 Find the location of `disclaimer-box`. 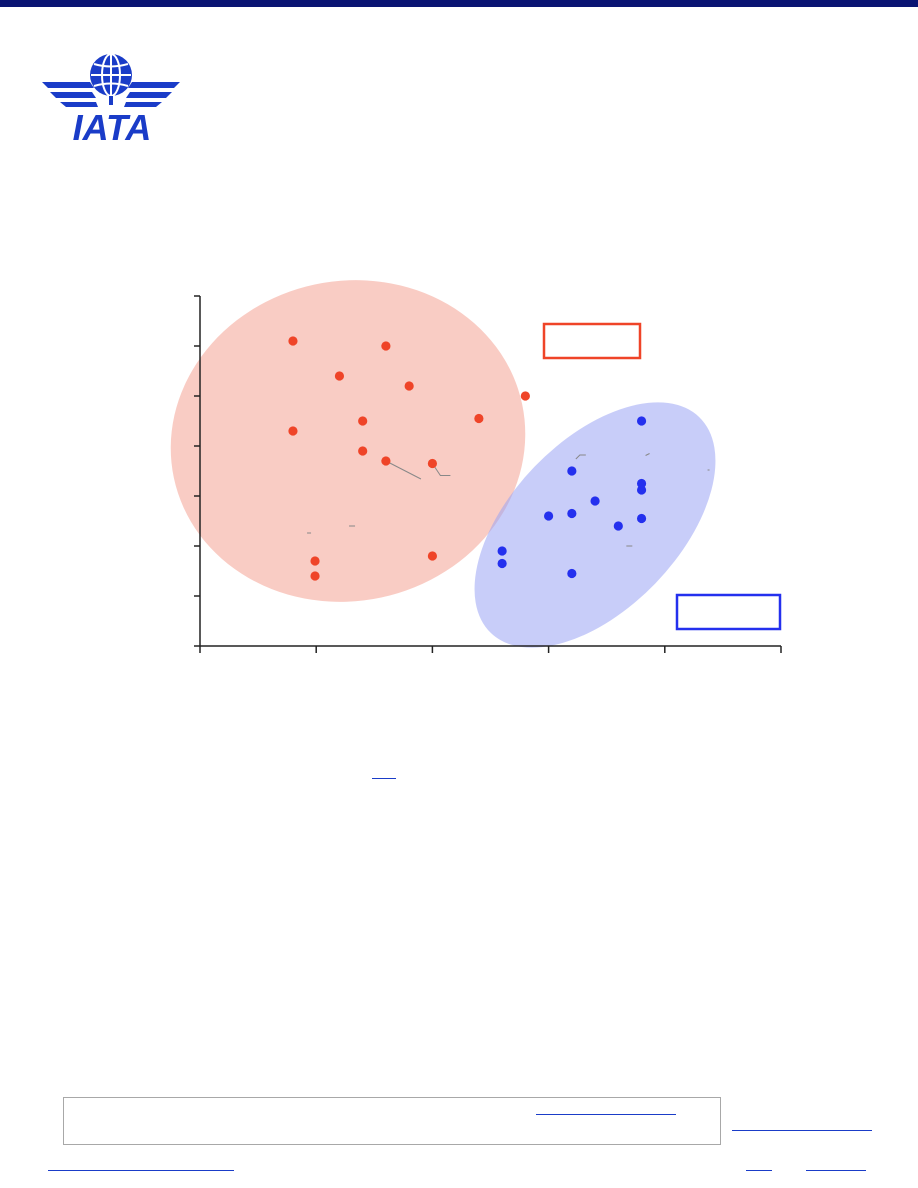

disclaimer-box is located at coordinates (392, 1121).